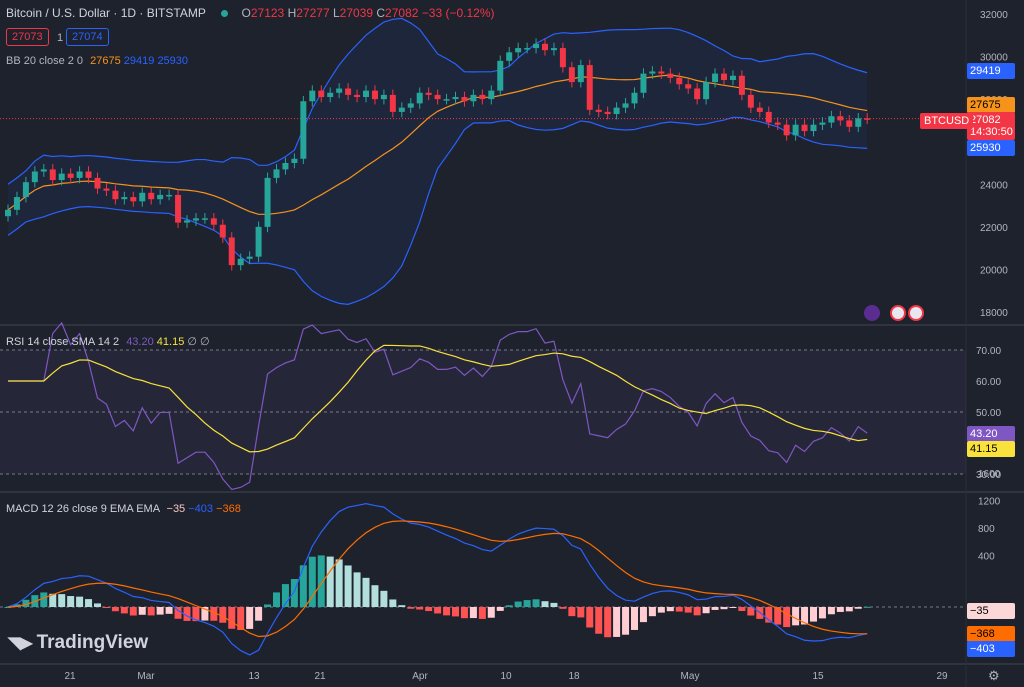 Image resolution: width=1024 pixels, height=687 pixels. I want to click on price-axis-tick: 32000, so click(994, 15).